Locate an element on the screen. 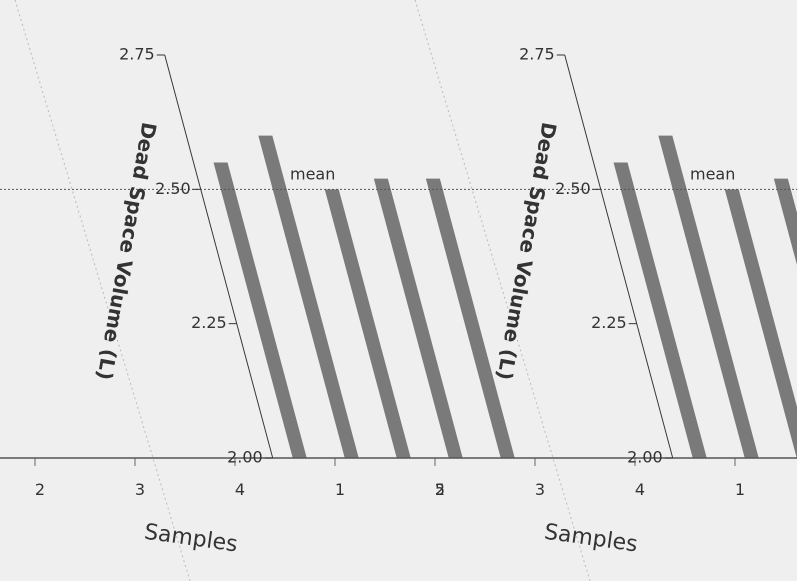  x-tick-label: 5 is located at coordinates (440, 489).